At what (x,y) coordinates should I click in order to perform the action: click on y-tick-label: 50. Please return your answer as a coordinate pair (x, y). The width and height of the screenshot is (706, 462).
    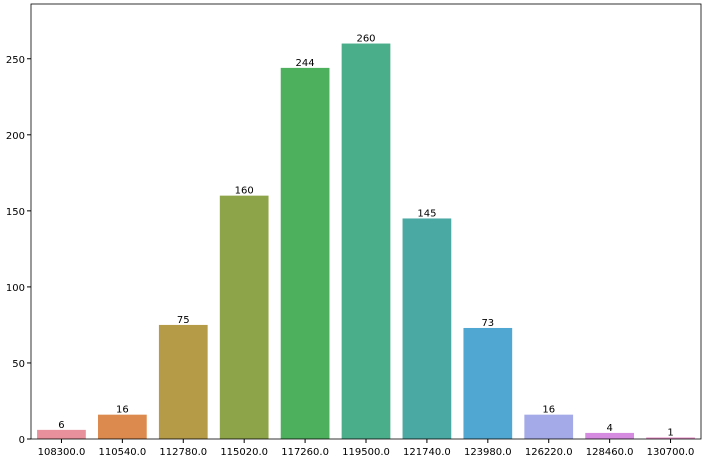
    Looking at the image, I should click on (18, 364).